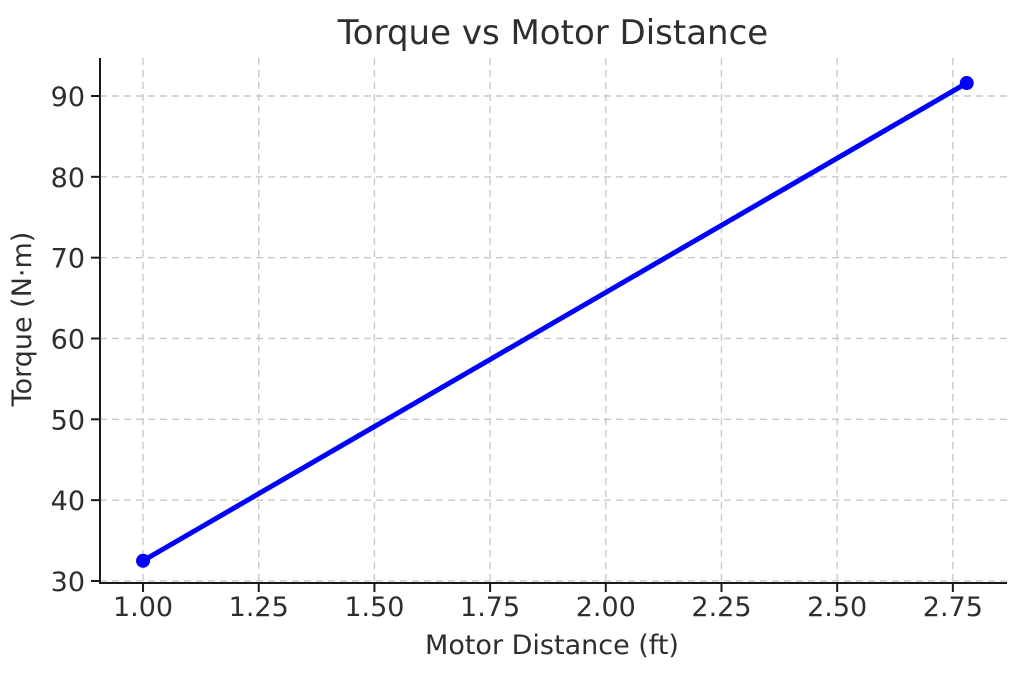 The image size is (1024, 677). I want to click on x-tick-labels: 1.00 1.25 1.50 1.75 2.00 2.25 2.50 2.75, so click(548, 607).